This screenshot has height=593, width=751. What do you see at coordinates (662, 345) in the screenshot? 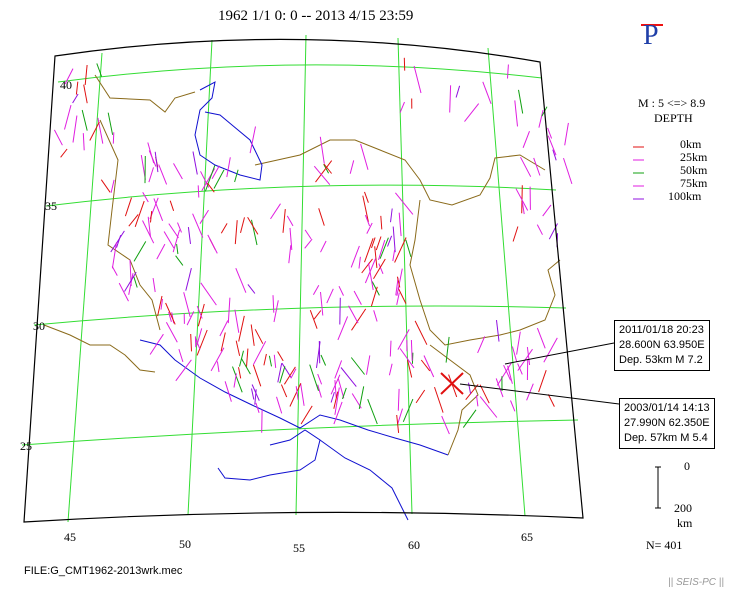
I see `callout-coords: 28.600N 63.950E` at bounding box center [662, 345].